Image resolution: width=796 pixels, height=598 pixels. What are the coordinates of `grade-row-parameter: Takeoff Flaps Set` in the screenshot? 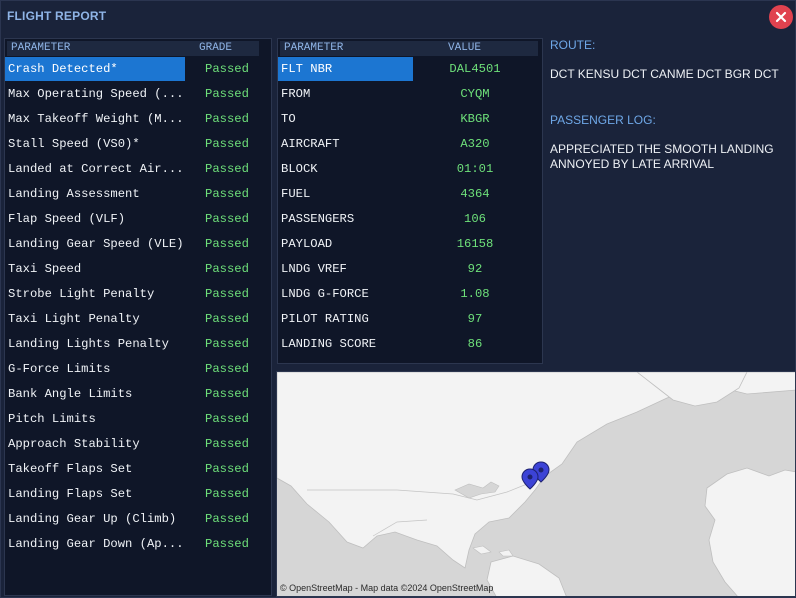 It's located at (70, 469).